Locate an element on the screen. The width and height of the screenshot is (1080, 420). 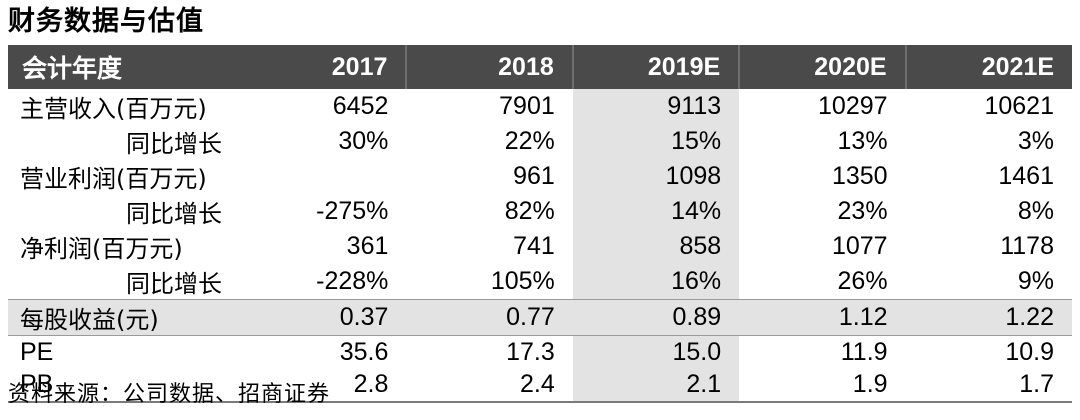
table-cell: 8% is located at coordinates (1035, 211).